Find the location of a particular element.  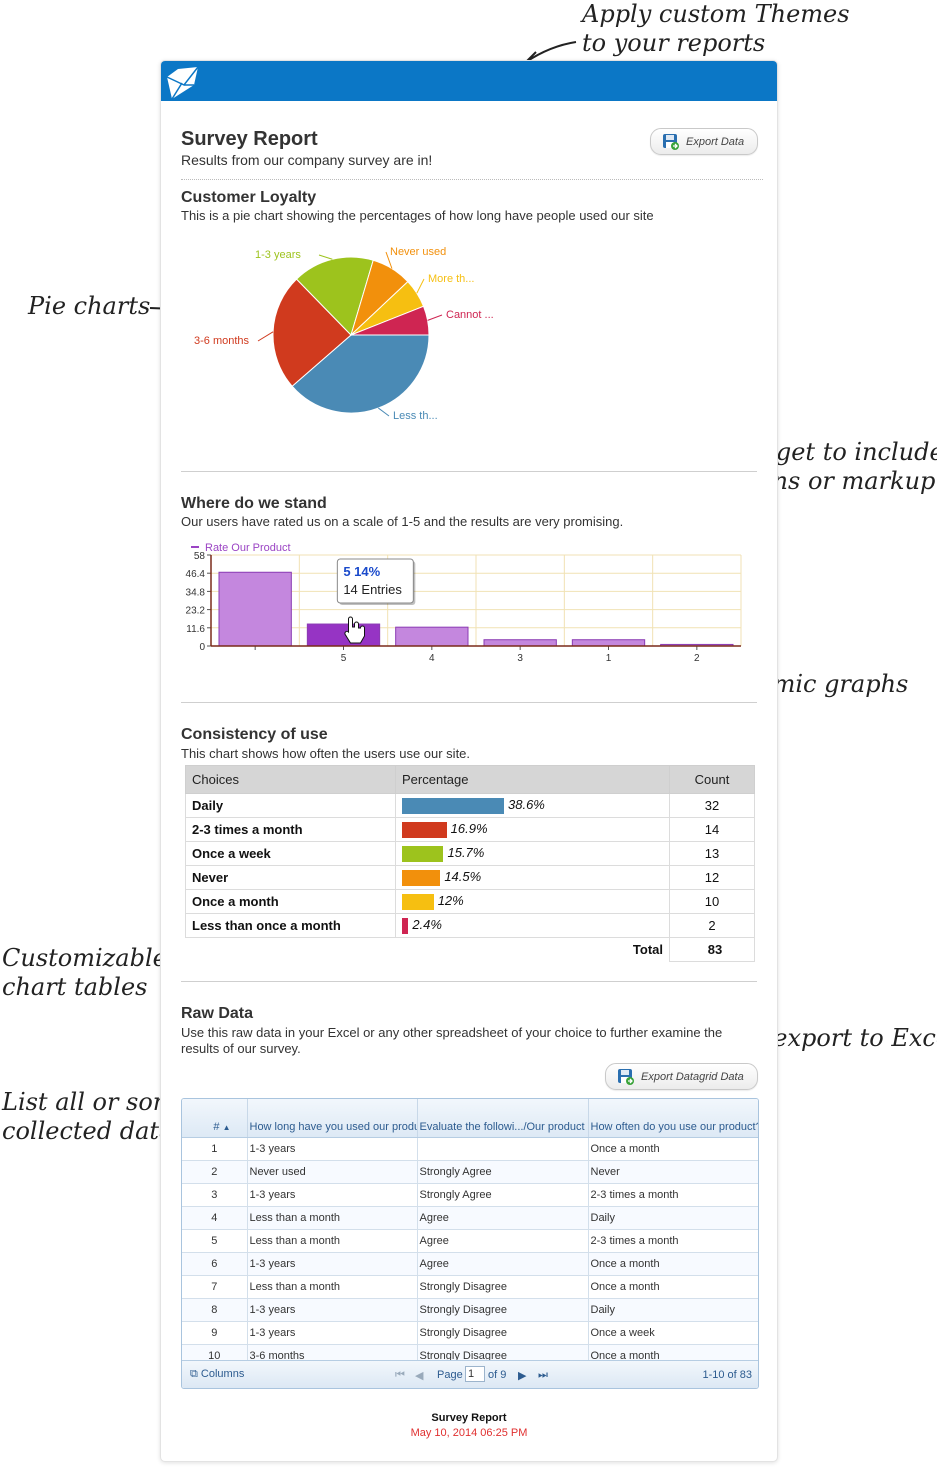

y-tick-label: 34.8 is located at coordinates (196, 592).